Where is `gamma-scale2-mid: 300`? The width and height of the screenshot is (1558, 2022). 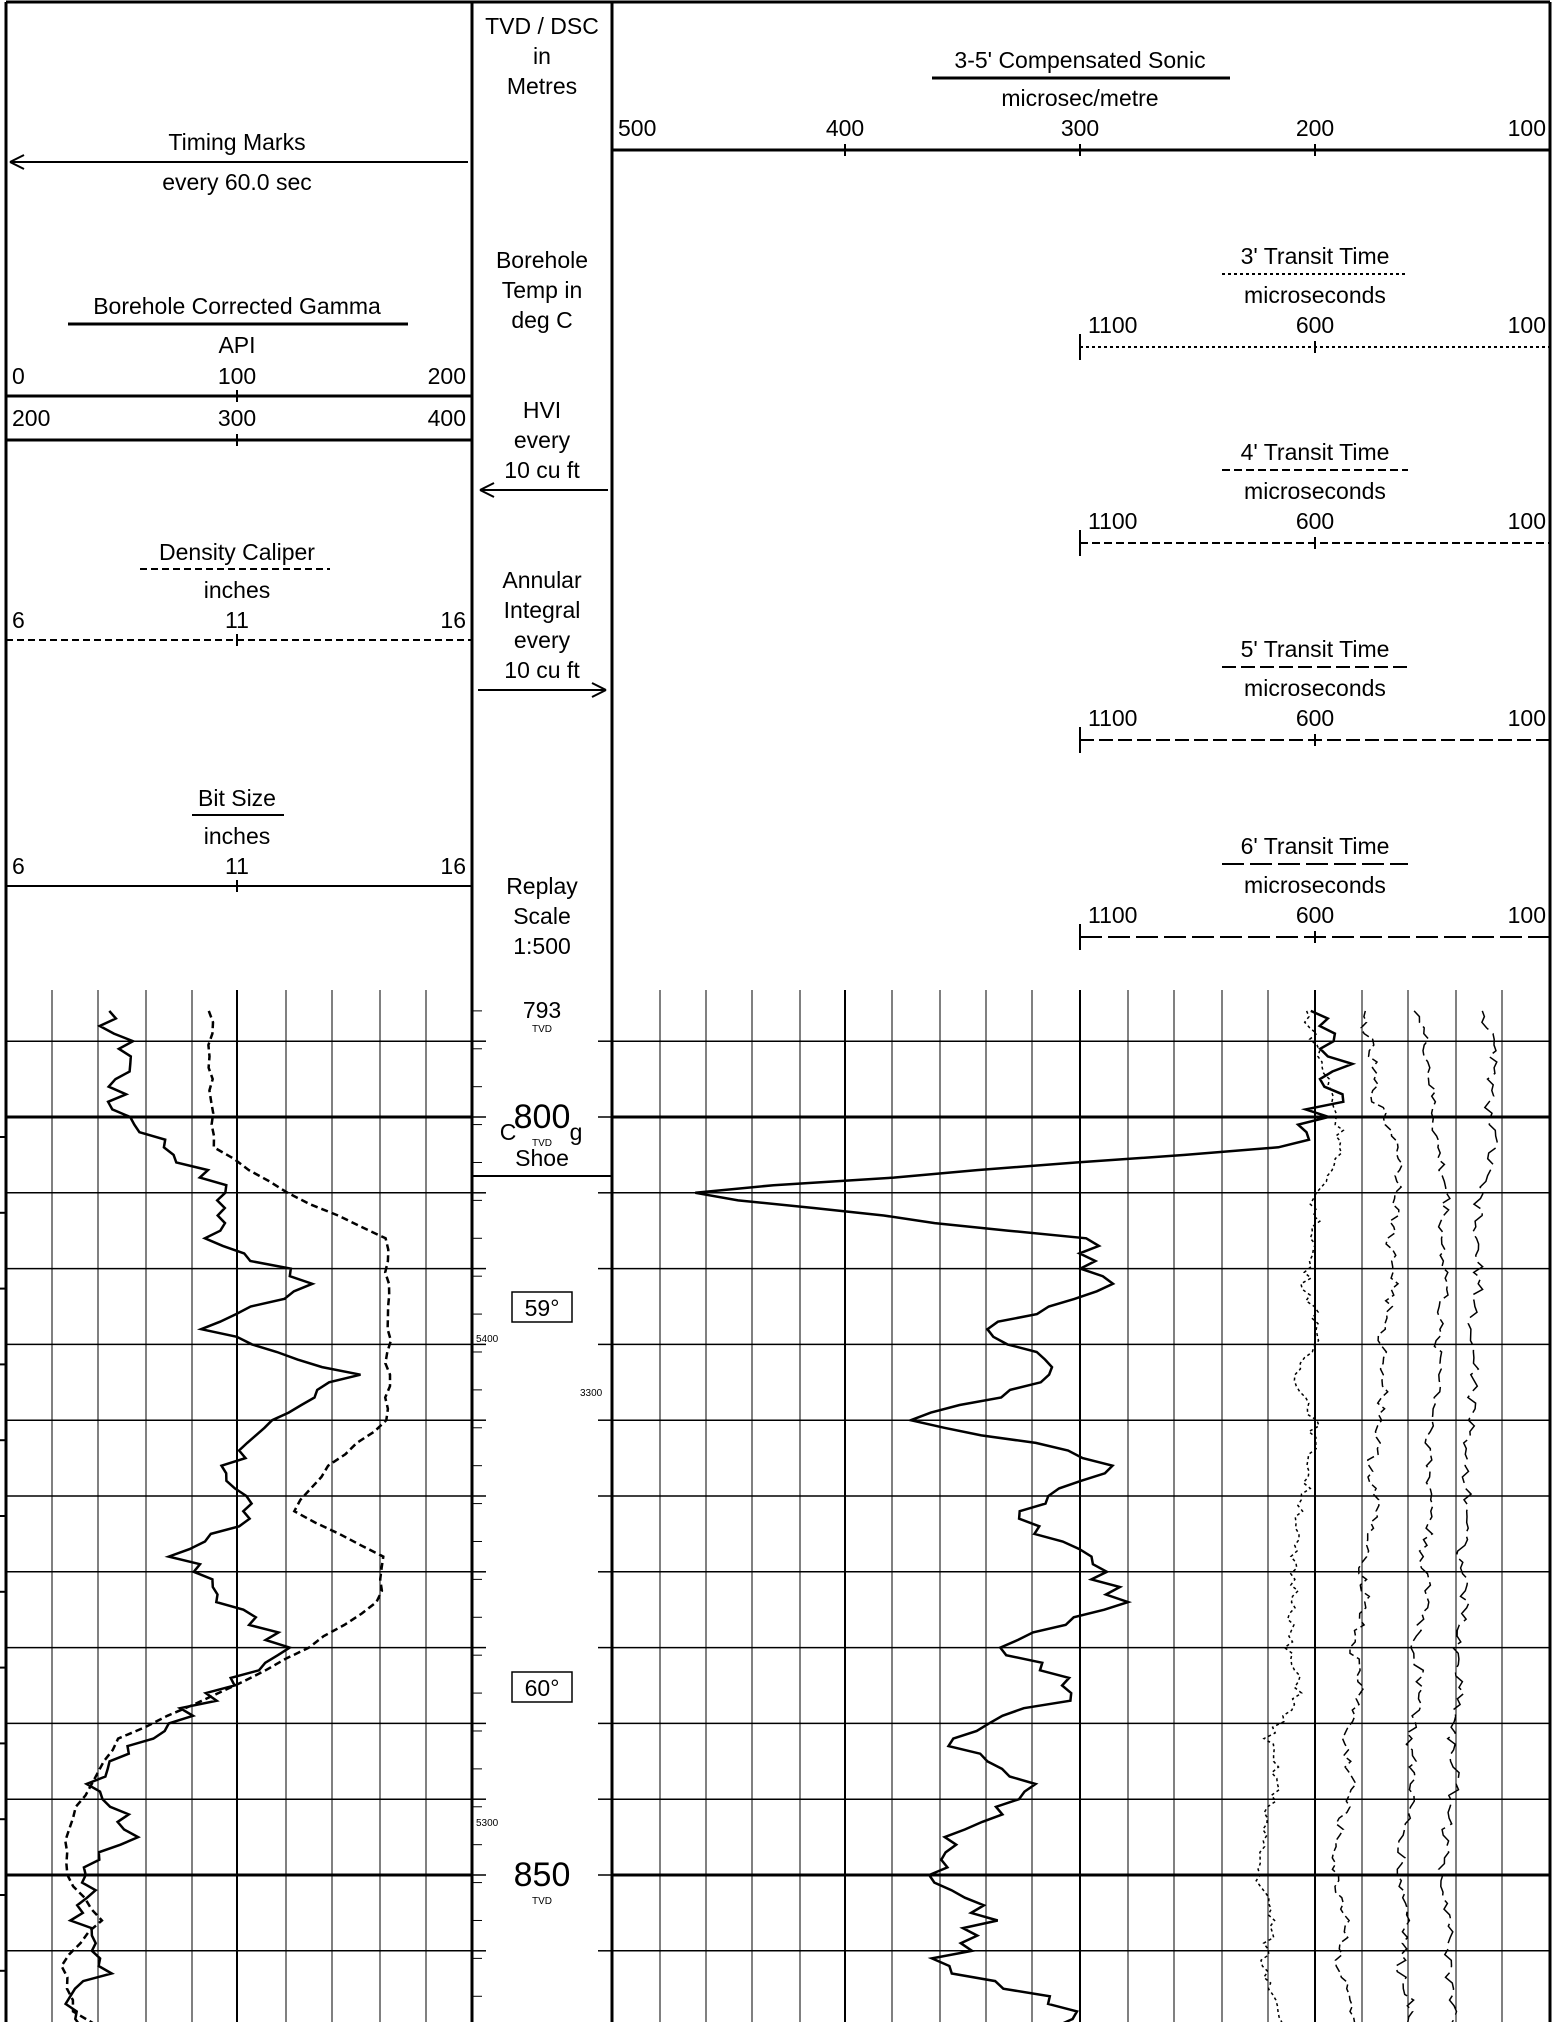
gamma-scale2-mid: 300 is located at coordinates (237, 418).